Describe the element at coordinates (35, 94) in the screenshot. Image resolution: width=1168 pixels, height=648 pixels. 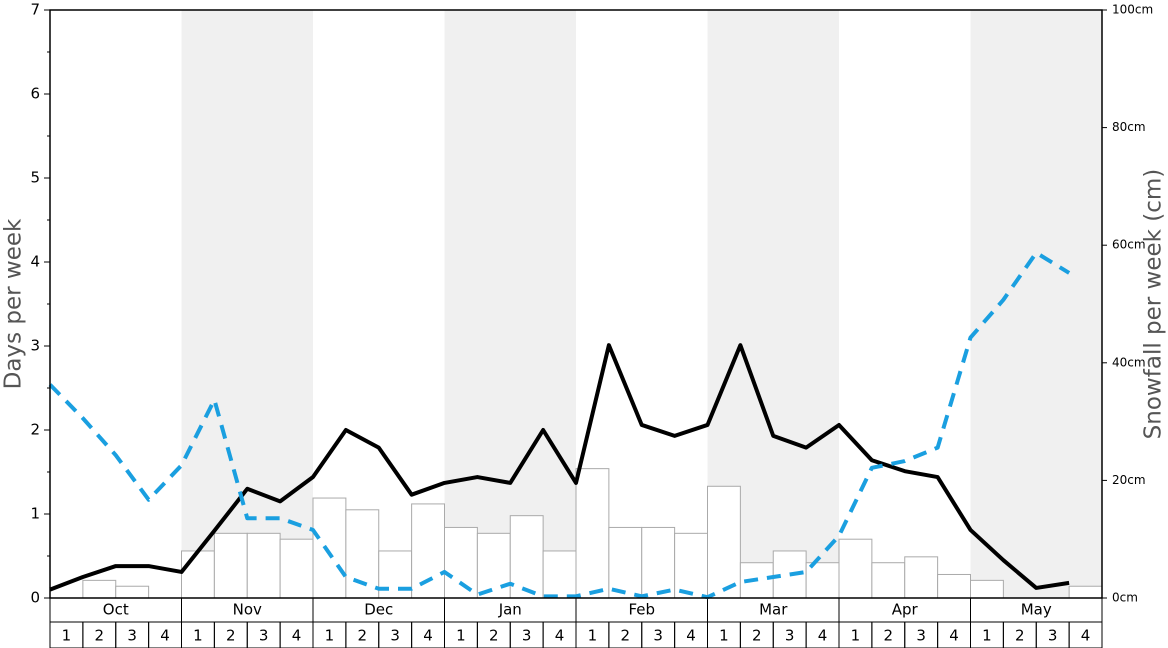
I see `y-tick-label: 6` at that location.